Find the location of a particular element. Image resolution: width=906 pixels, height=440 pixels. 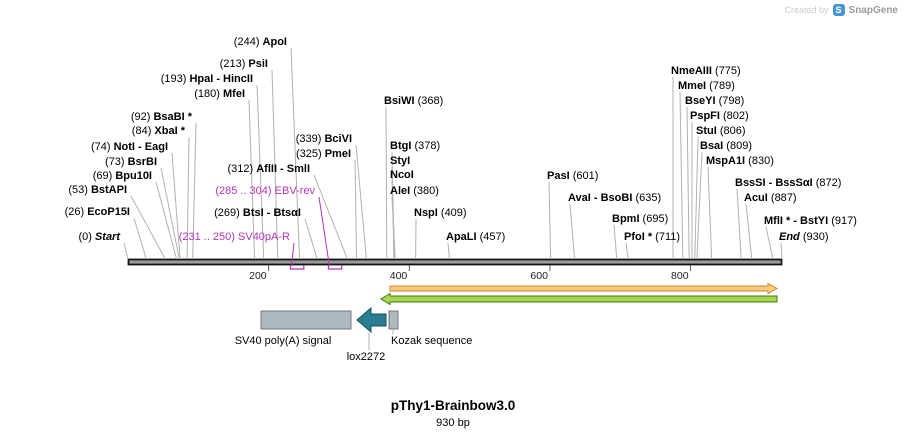

enzyme-label: NcoI is located at coordinates (402, 175).